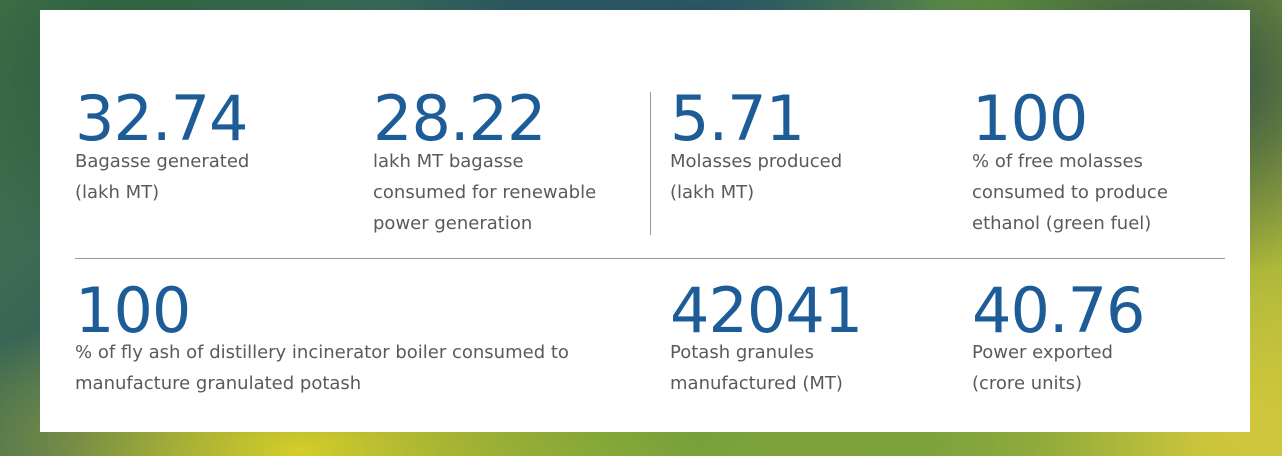 The image size is (1282, 456). What do you see at coordinates (448, 161) in the screenshot?
I see `stat-label-line: lakh MT bagasse` at bounding box center [448, 161].